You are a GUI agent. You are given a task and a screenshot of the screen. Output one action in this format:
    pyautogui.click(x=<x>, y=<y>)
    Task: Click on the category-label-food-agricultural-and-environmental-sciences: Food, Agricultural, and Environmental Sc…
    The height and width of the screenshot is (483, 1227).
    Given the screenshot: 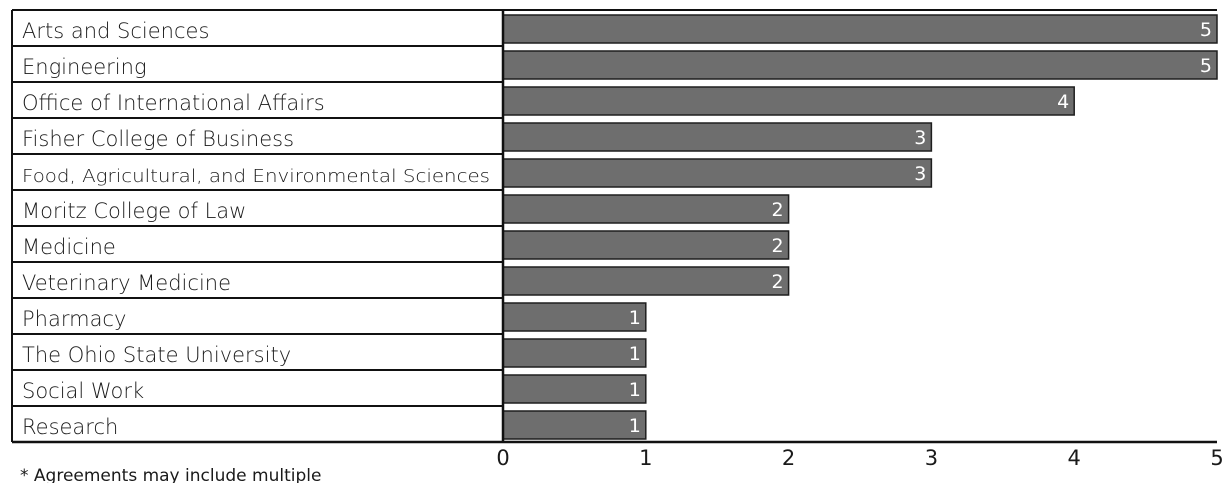 What is the action you would take?
    pyautogui.click(x=256, y=176)
    